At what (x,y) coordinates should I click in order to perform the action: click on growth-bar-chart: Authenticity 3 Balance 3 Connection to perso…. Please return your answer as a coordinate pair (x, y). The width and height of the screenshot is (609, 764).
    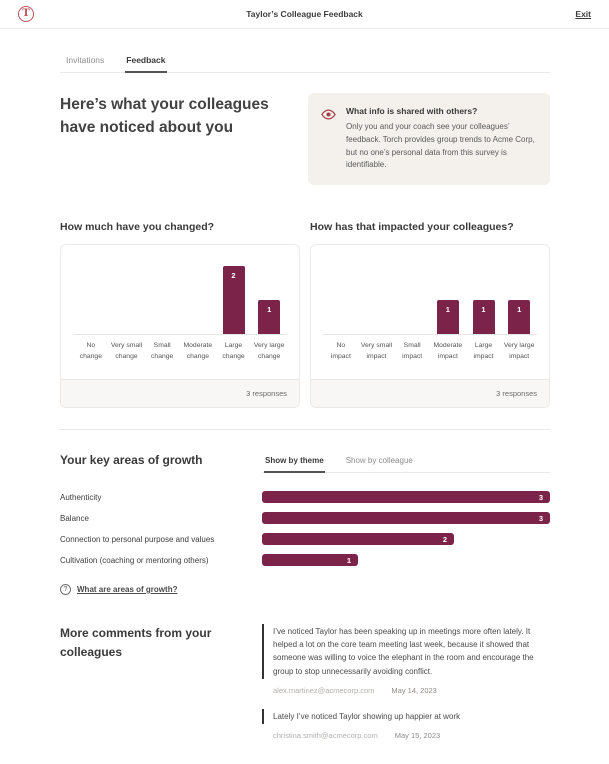
    Looking at the image, I should click on (305, 529).